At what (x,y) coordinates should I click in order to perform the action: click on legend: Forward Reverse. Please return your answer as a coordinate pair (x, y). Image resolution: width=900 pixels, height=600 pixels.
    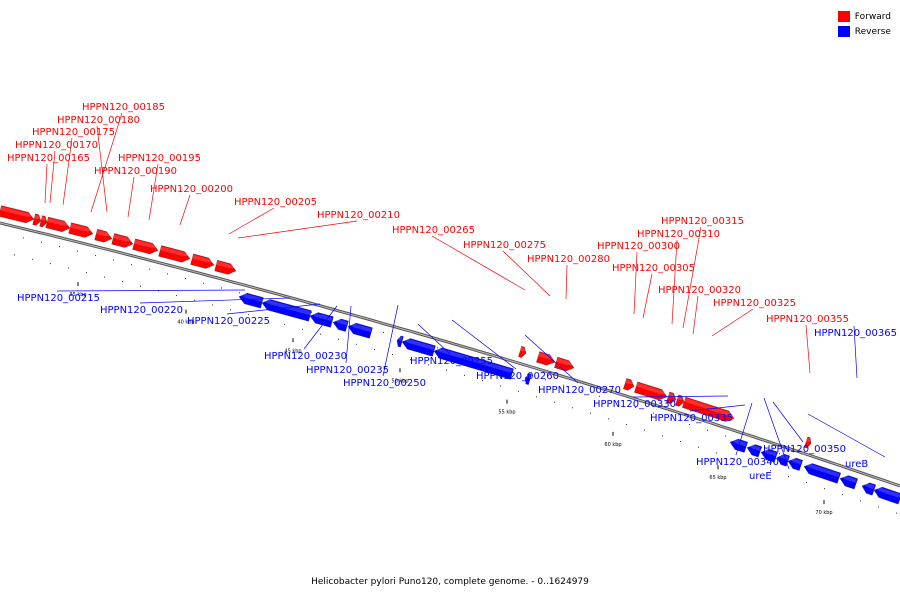
    Looking at the image, I should click on (864, 24).